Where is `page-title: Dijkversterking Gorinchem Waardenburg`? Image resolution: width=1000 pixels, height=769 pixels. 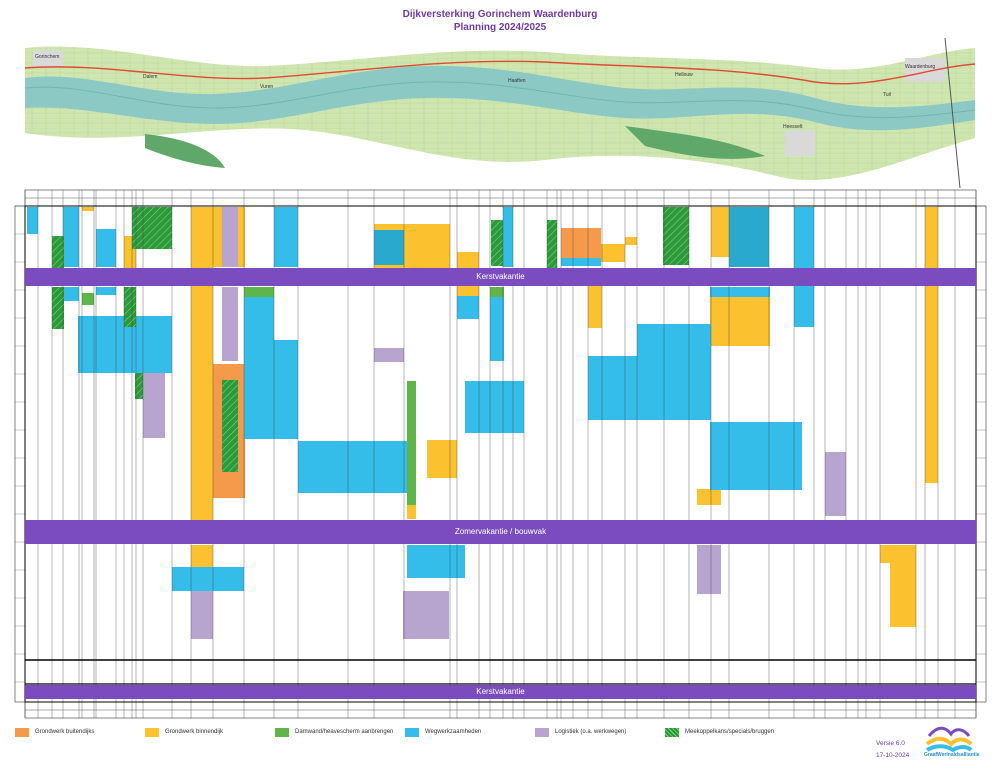 page-title: Dijkversterking Gorinchem Waardenburg is located at coordinates (500, 14).